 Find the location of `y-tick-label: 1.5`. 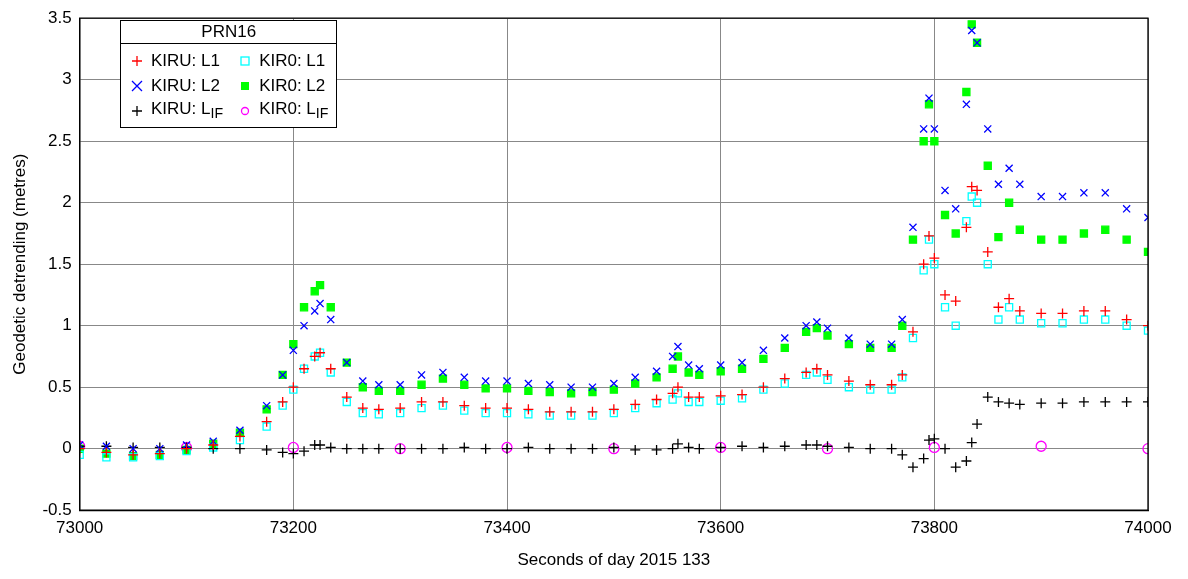

y-tick-label: 1.5 is located at coordinates (60, 263).